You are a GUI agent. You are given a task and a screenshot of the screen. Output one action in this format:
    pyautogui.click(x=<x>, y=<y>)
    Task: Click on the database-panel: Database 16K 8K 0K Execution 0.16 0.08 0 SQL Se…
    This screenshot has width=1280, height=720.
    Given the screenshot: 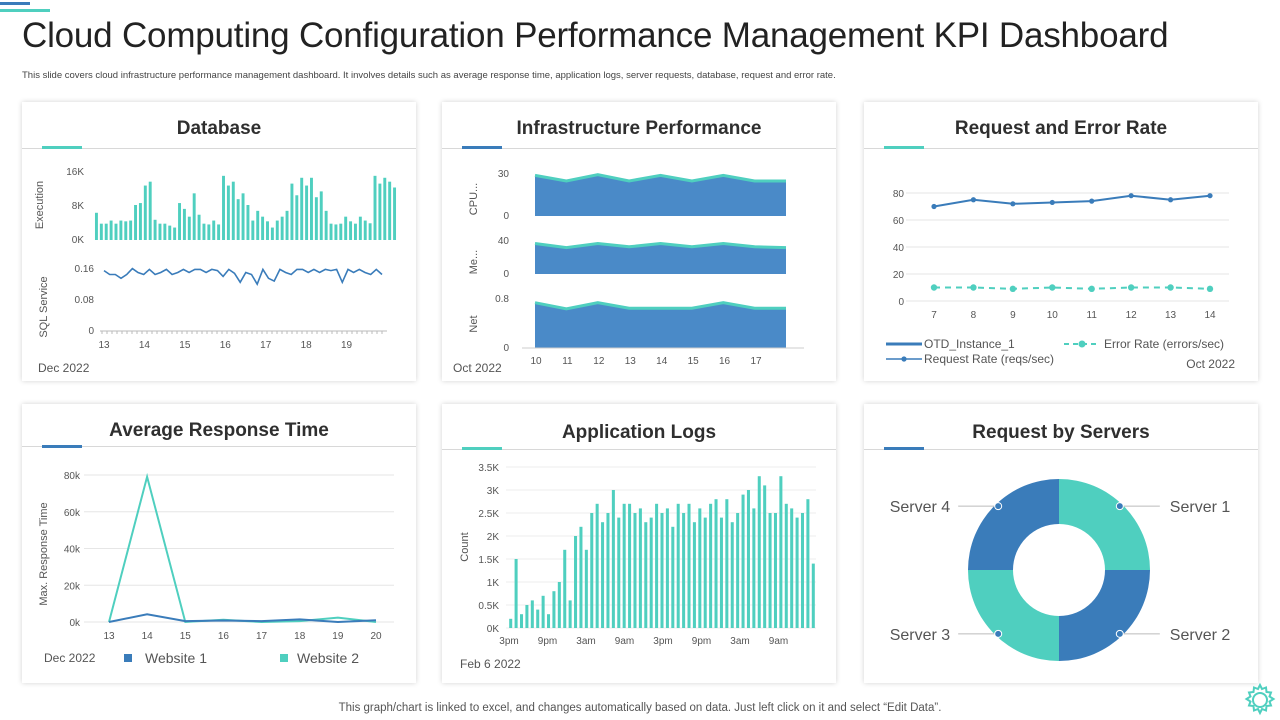 What is the action you would take?
    pyautogui.click(x=219, y=241)
    